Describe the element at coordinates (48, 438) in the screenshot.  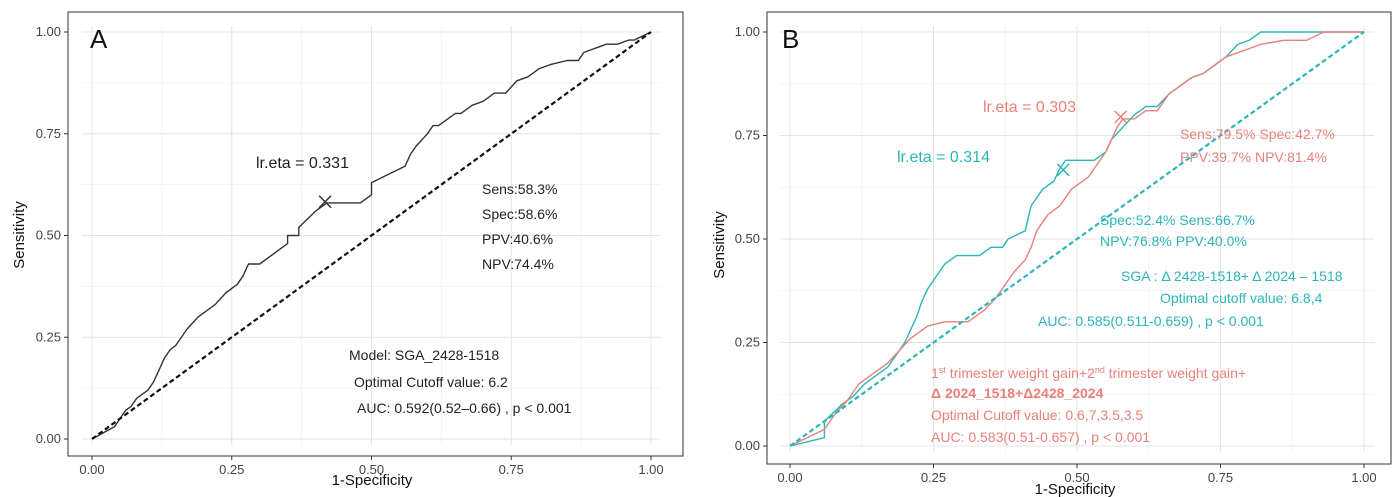
I see `panel-a-y-tick-label: 0.00` at that location.